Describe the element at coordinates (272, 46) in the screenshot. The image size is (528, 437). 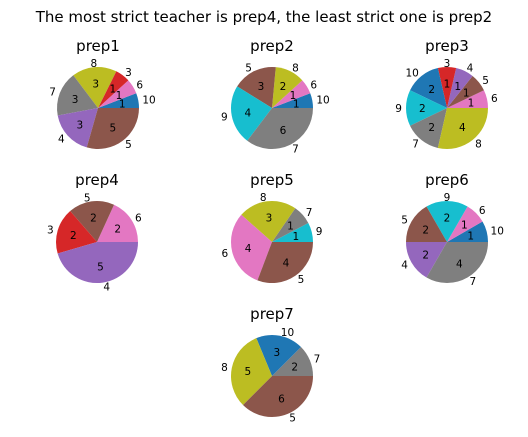
I see `pie-title: prep2` at that location.